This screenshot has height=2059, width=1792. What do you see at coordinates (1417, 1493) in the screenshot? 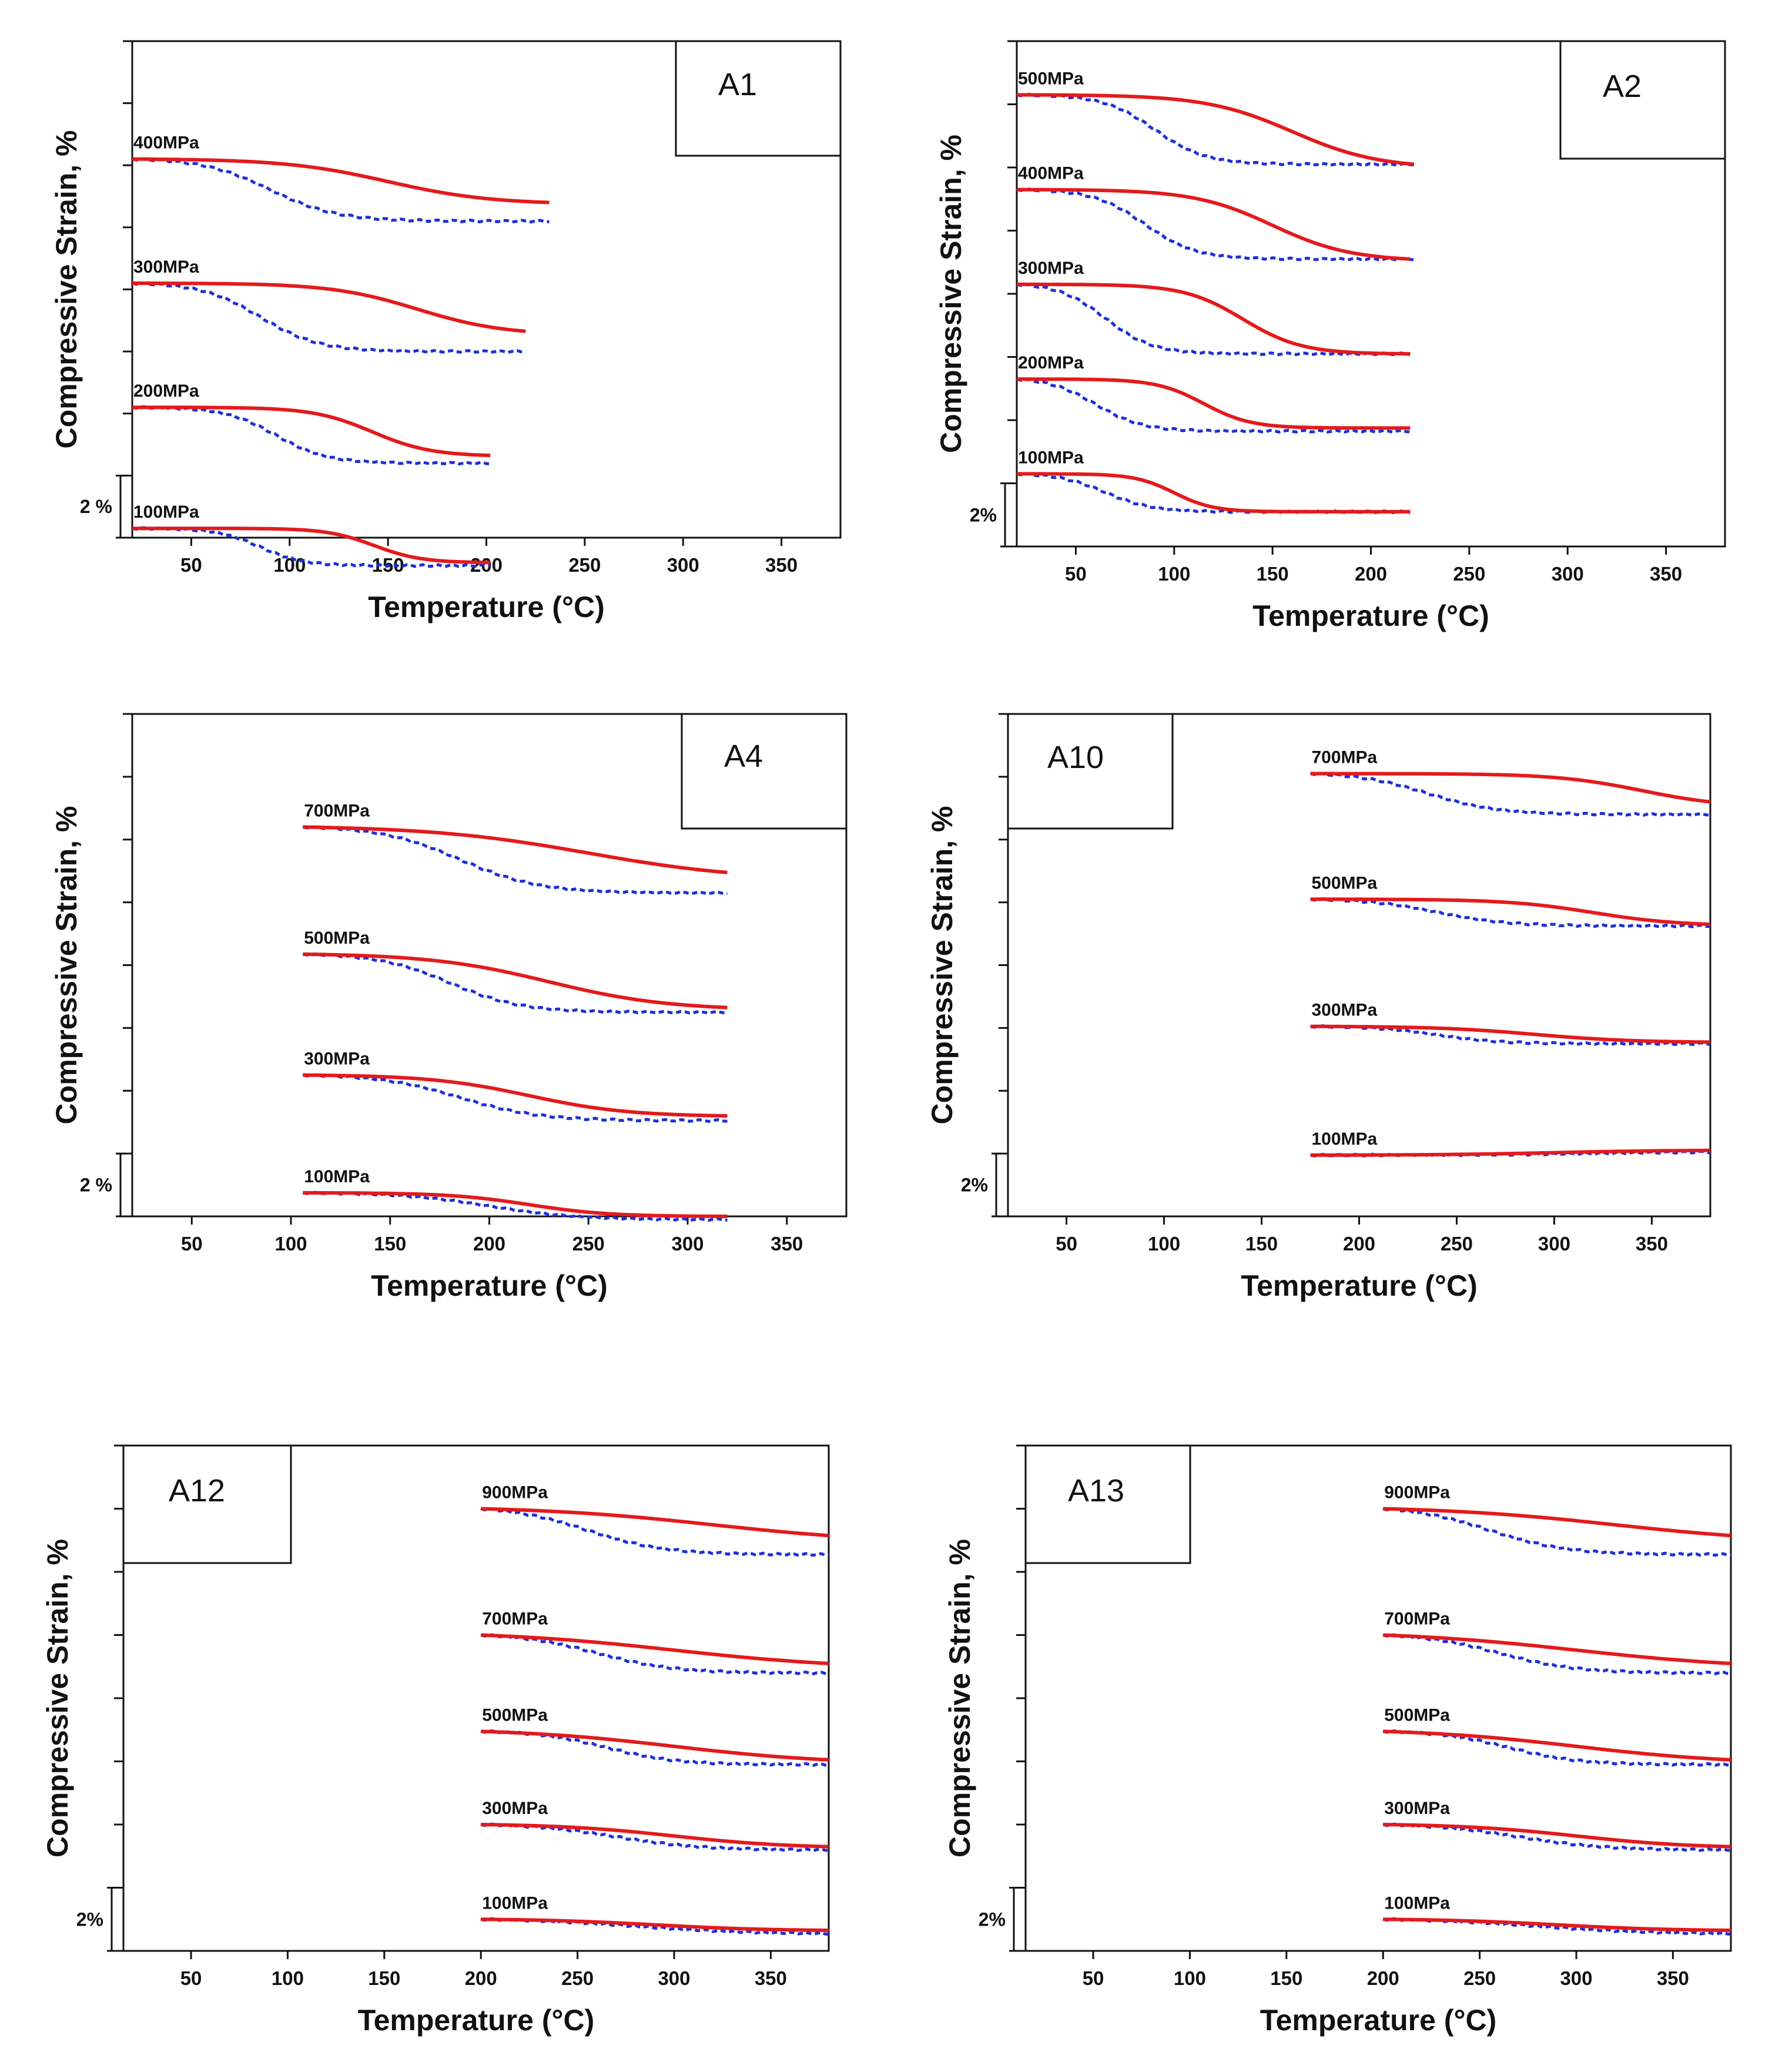
I see `curve-label: 900MPa` at bounding box center [1417, 1493].